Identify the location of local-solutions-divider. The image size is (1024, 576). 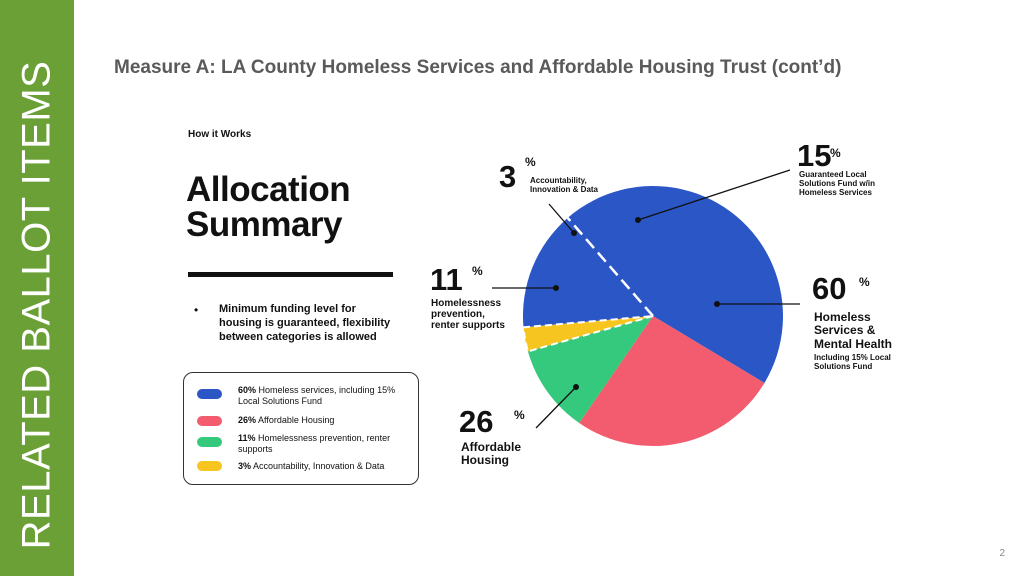
(610, 267).